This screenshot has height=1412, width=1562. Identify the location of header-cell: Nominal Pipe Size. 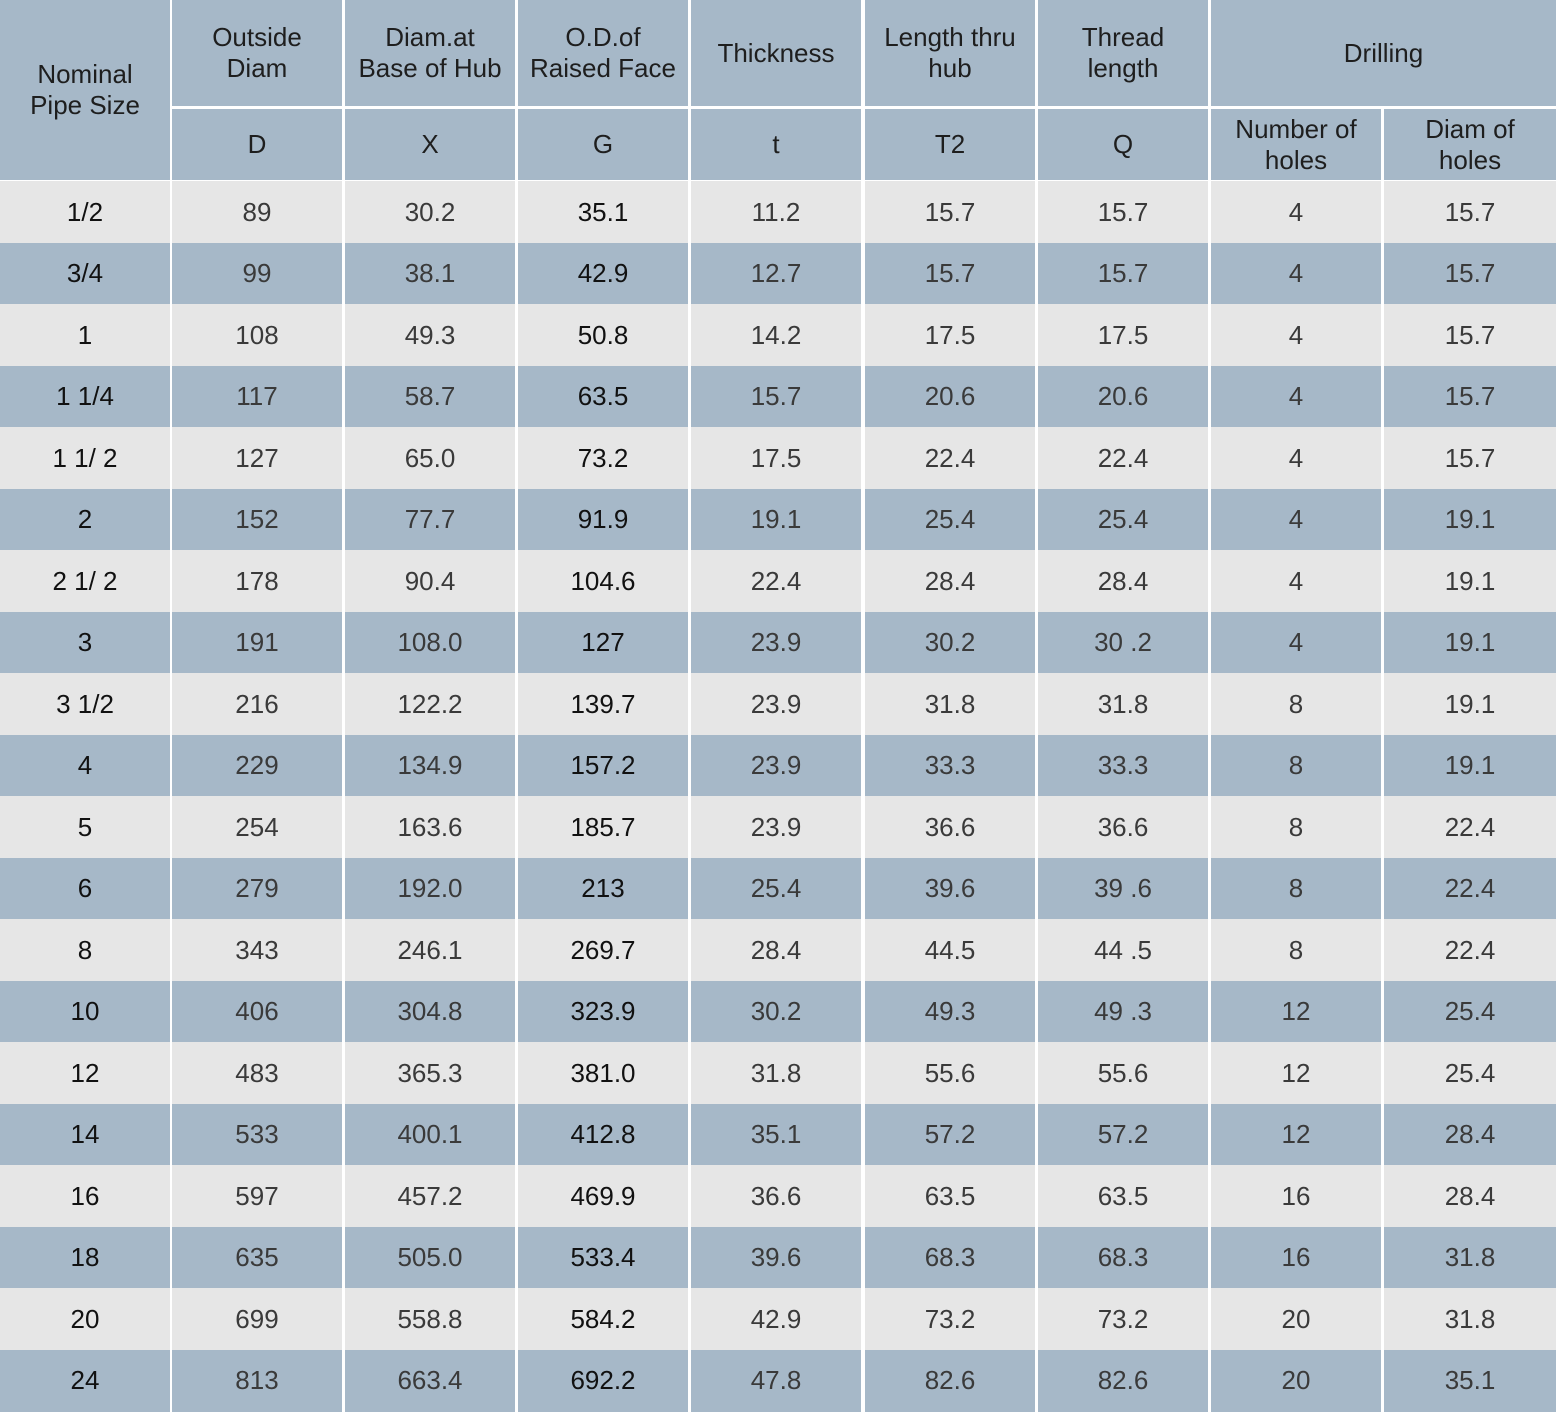
(85, 90).